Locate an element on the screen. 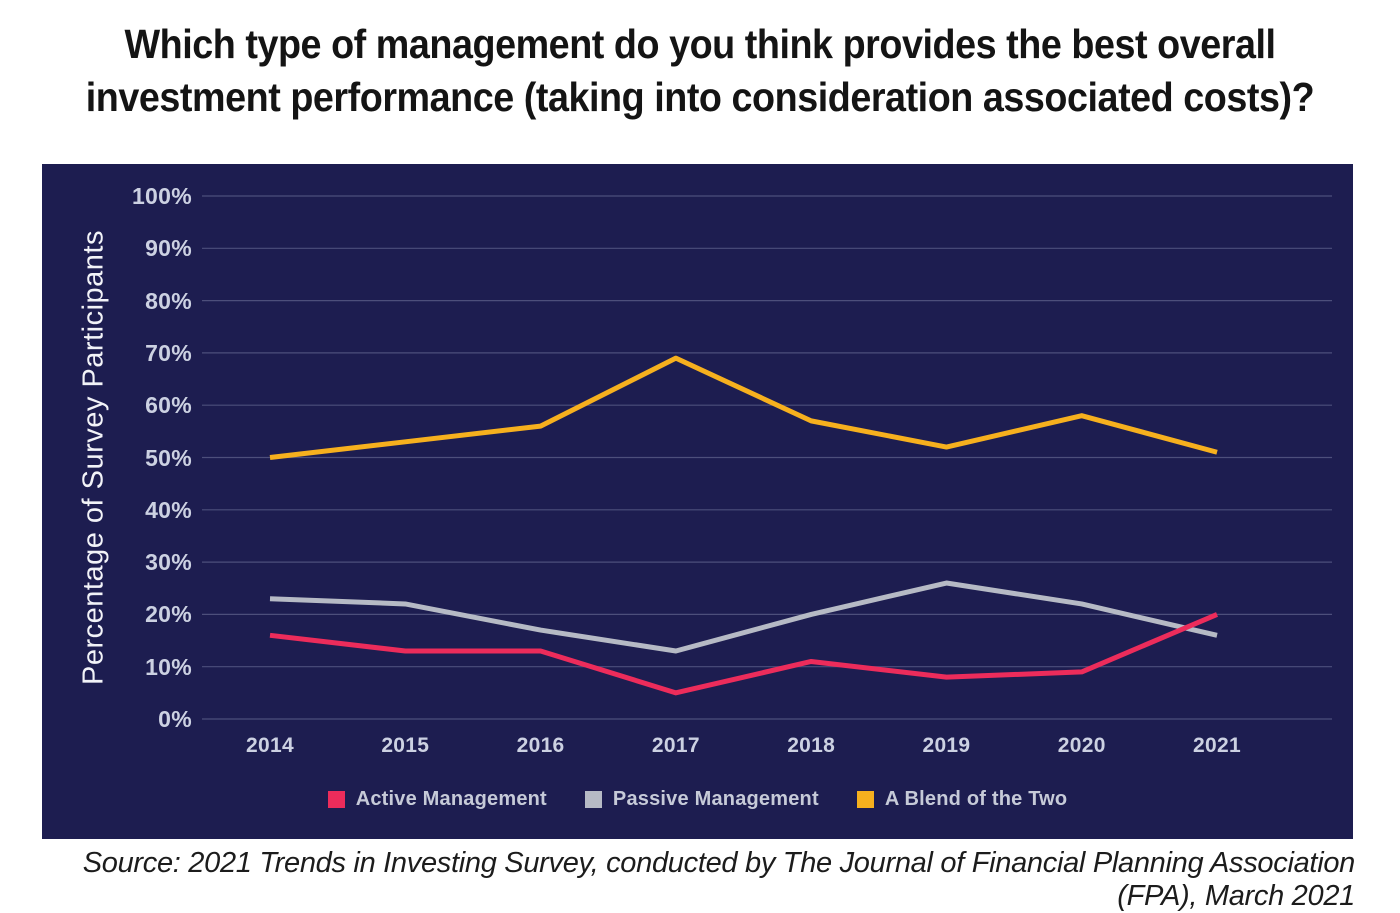 This screenshot has width=1400, height=913. x-tick-label: 2017 is located at coordinates (675, 745).